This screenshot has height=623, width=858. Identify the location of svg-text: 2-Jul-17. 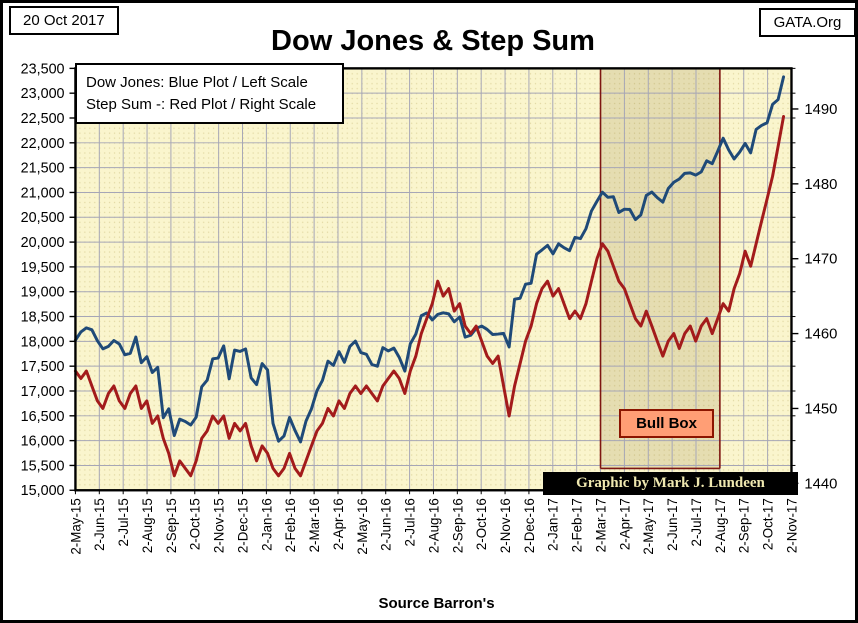
(696, 522).